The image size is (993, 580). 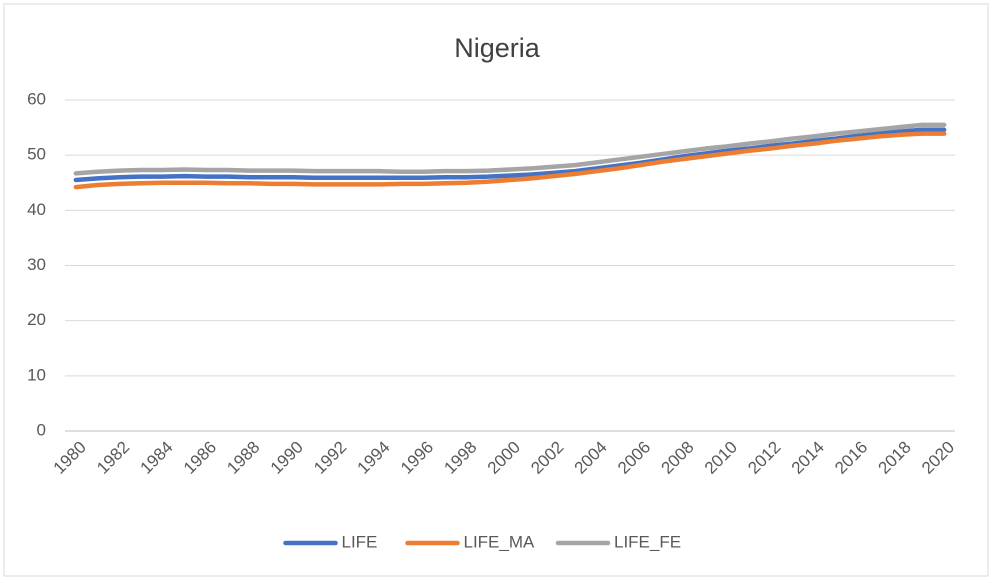 What do you see at coordinates (36, 319) in the screenshot?
I see `y-tick-label: 20` at bounding box center [36, 319].